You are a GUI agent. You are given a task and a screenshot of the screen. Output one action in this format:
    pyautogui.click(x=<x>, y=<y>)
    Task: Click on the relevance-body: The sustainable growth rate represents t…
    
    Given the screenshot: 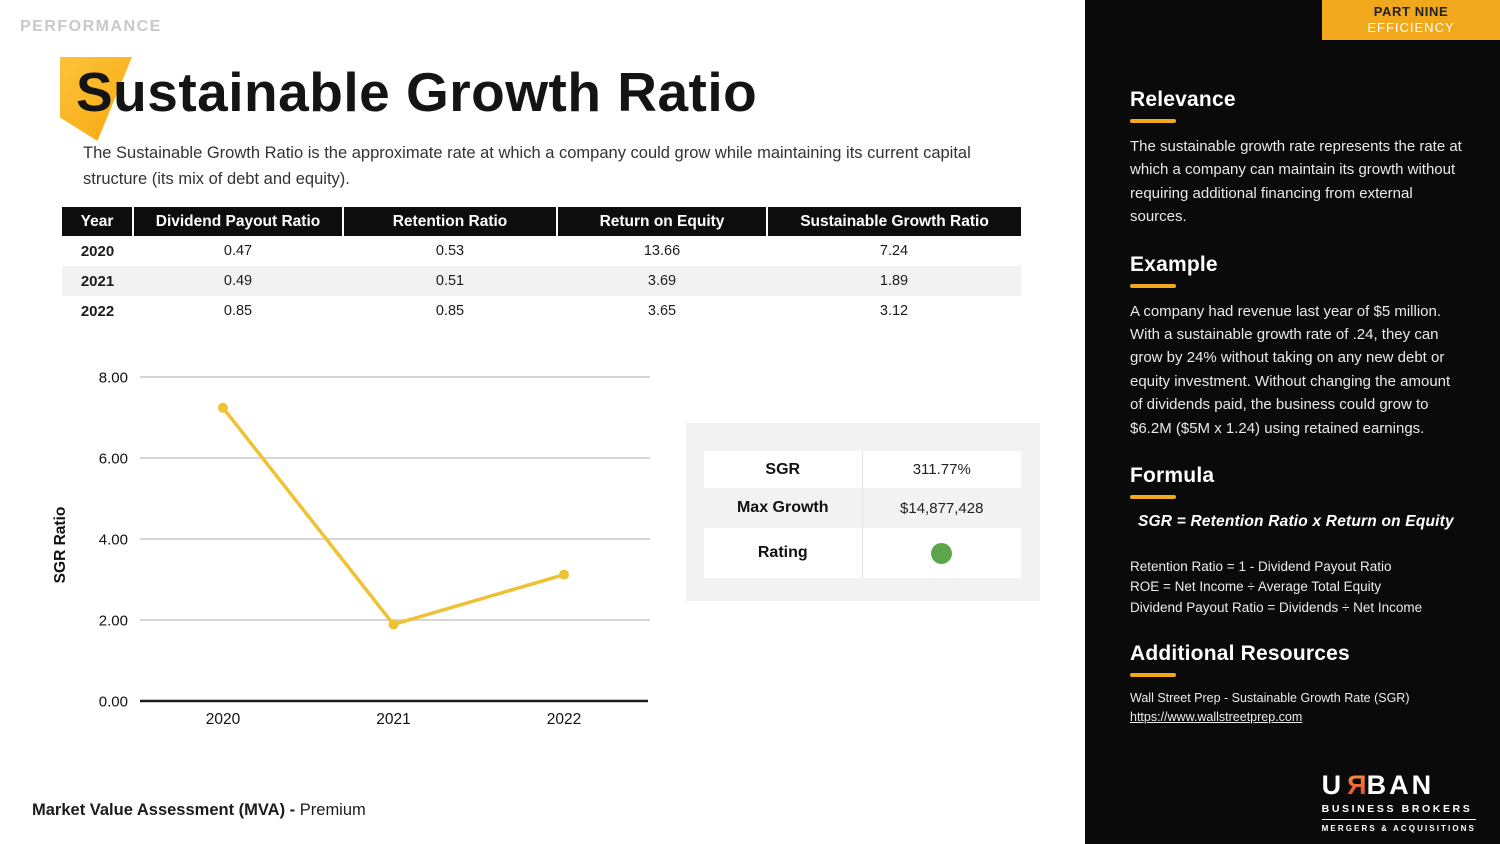 What is the action you would take?
    pyautogui.click(x=1296, y=182)
    